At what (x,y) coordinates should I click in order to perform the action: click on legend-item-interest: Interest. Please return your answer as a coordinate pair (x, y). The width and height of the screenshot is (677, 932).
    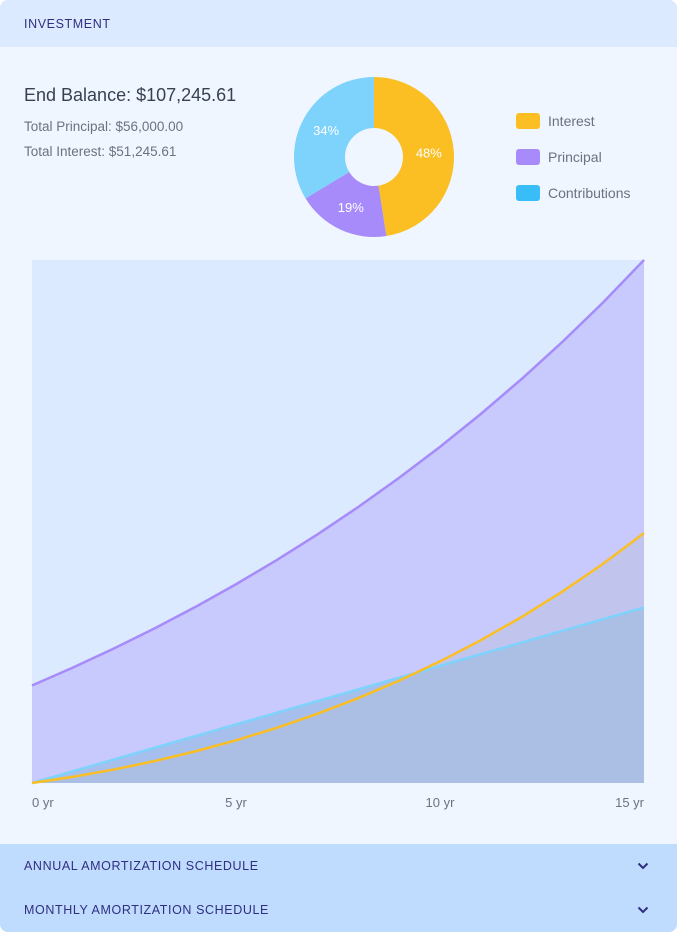
    Looking at the image, I should click on (573, 121).